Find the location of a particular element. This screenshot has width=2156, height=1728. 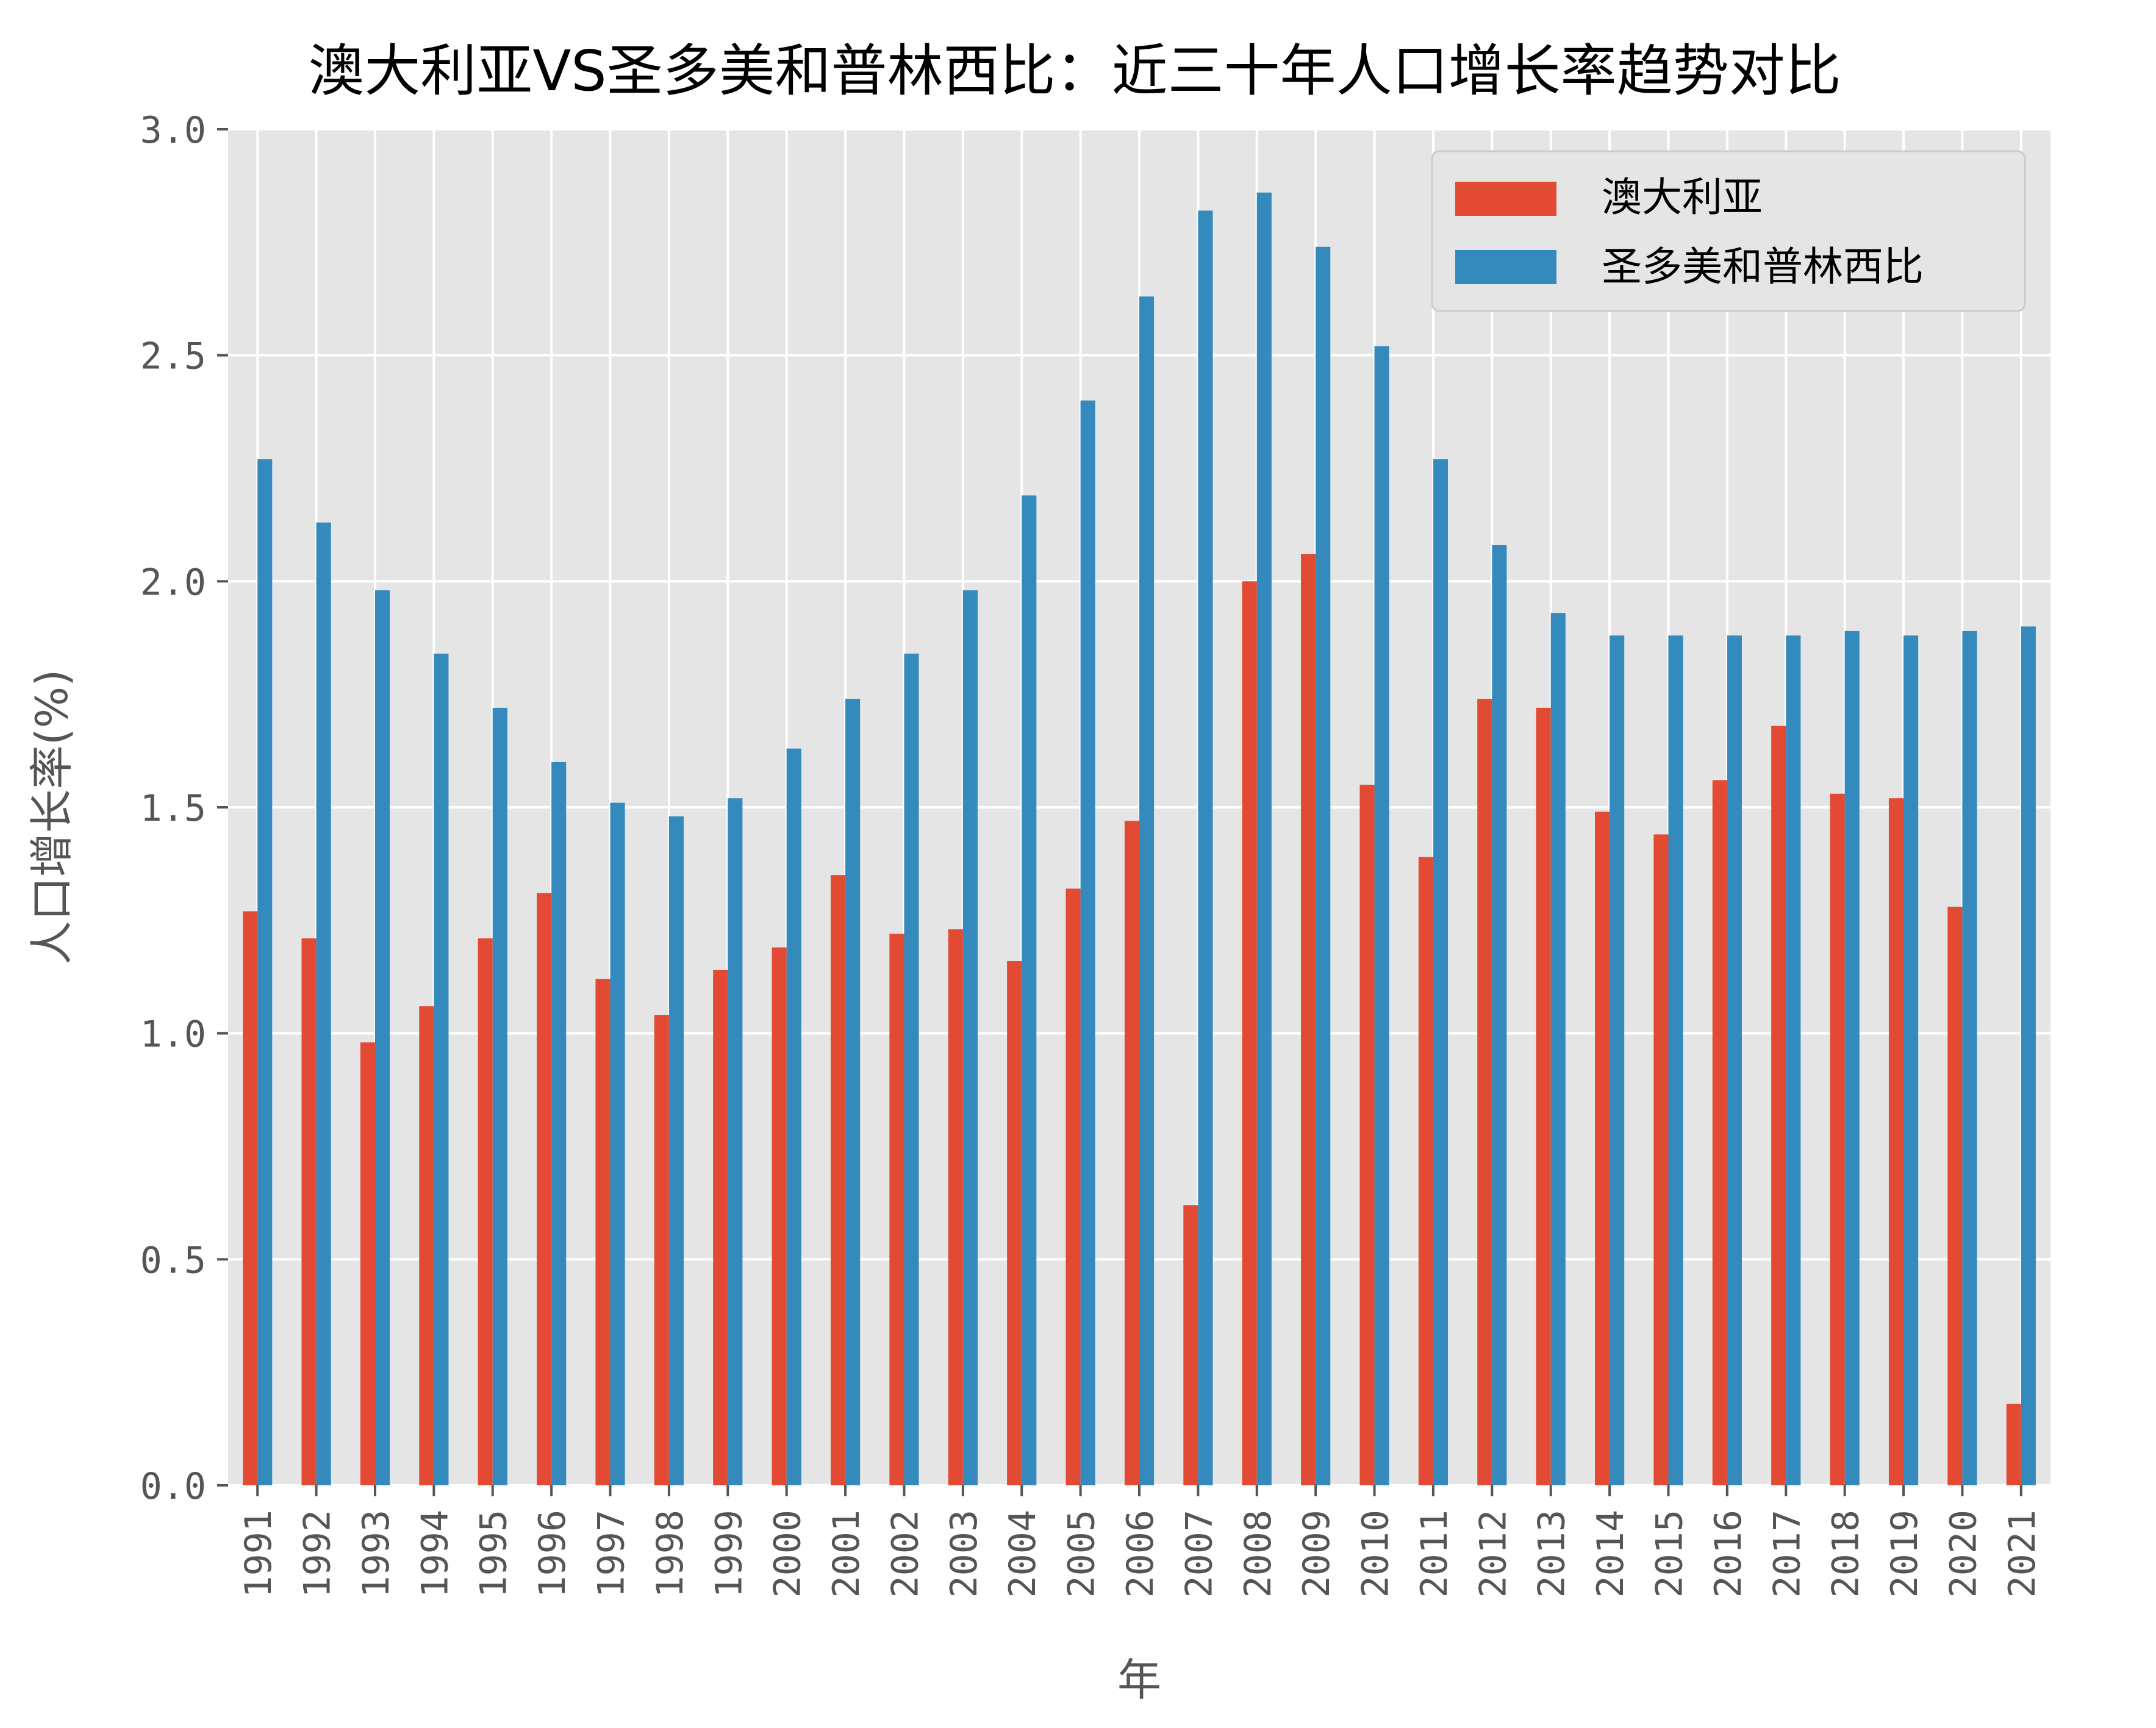

x-tick-label: 1993 is located at coordinates (376, 1554).